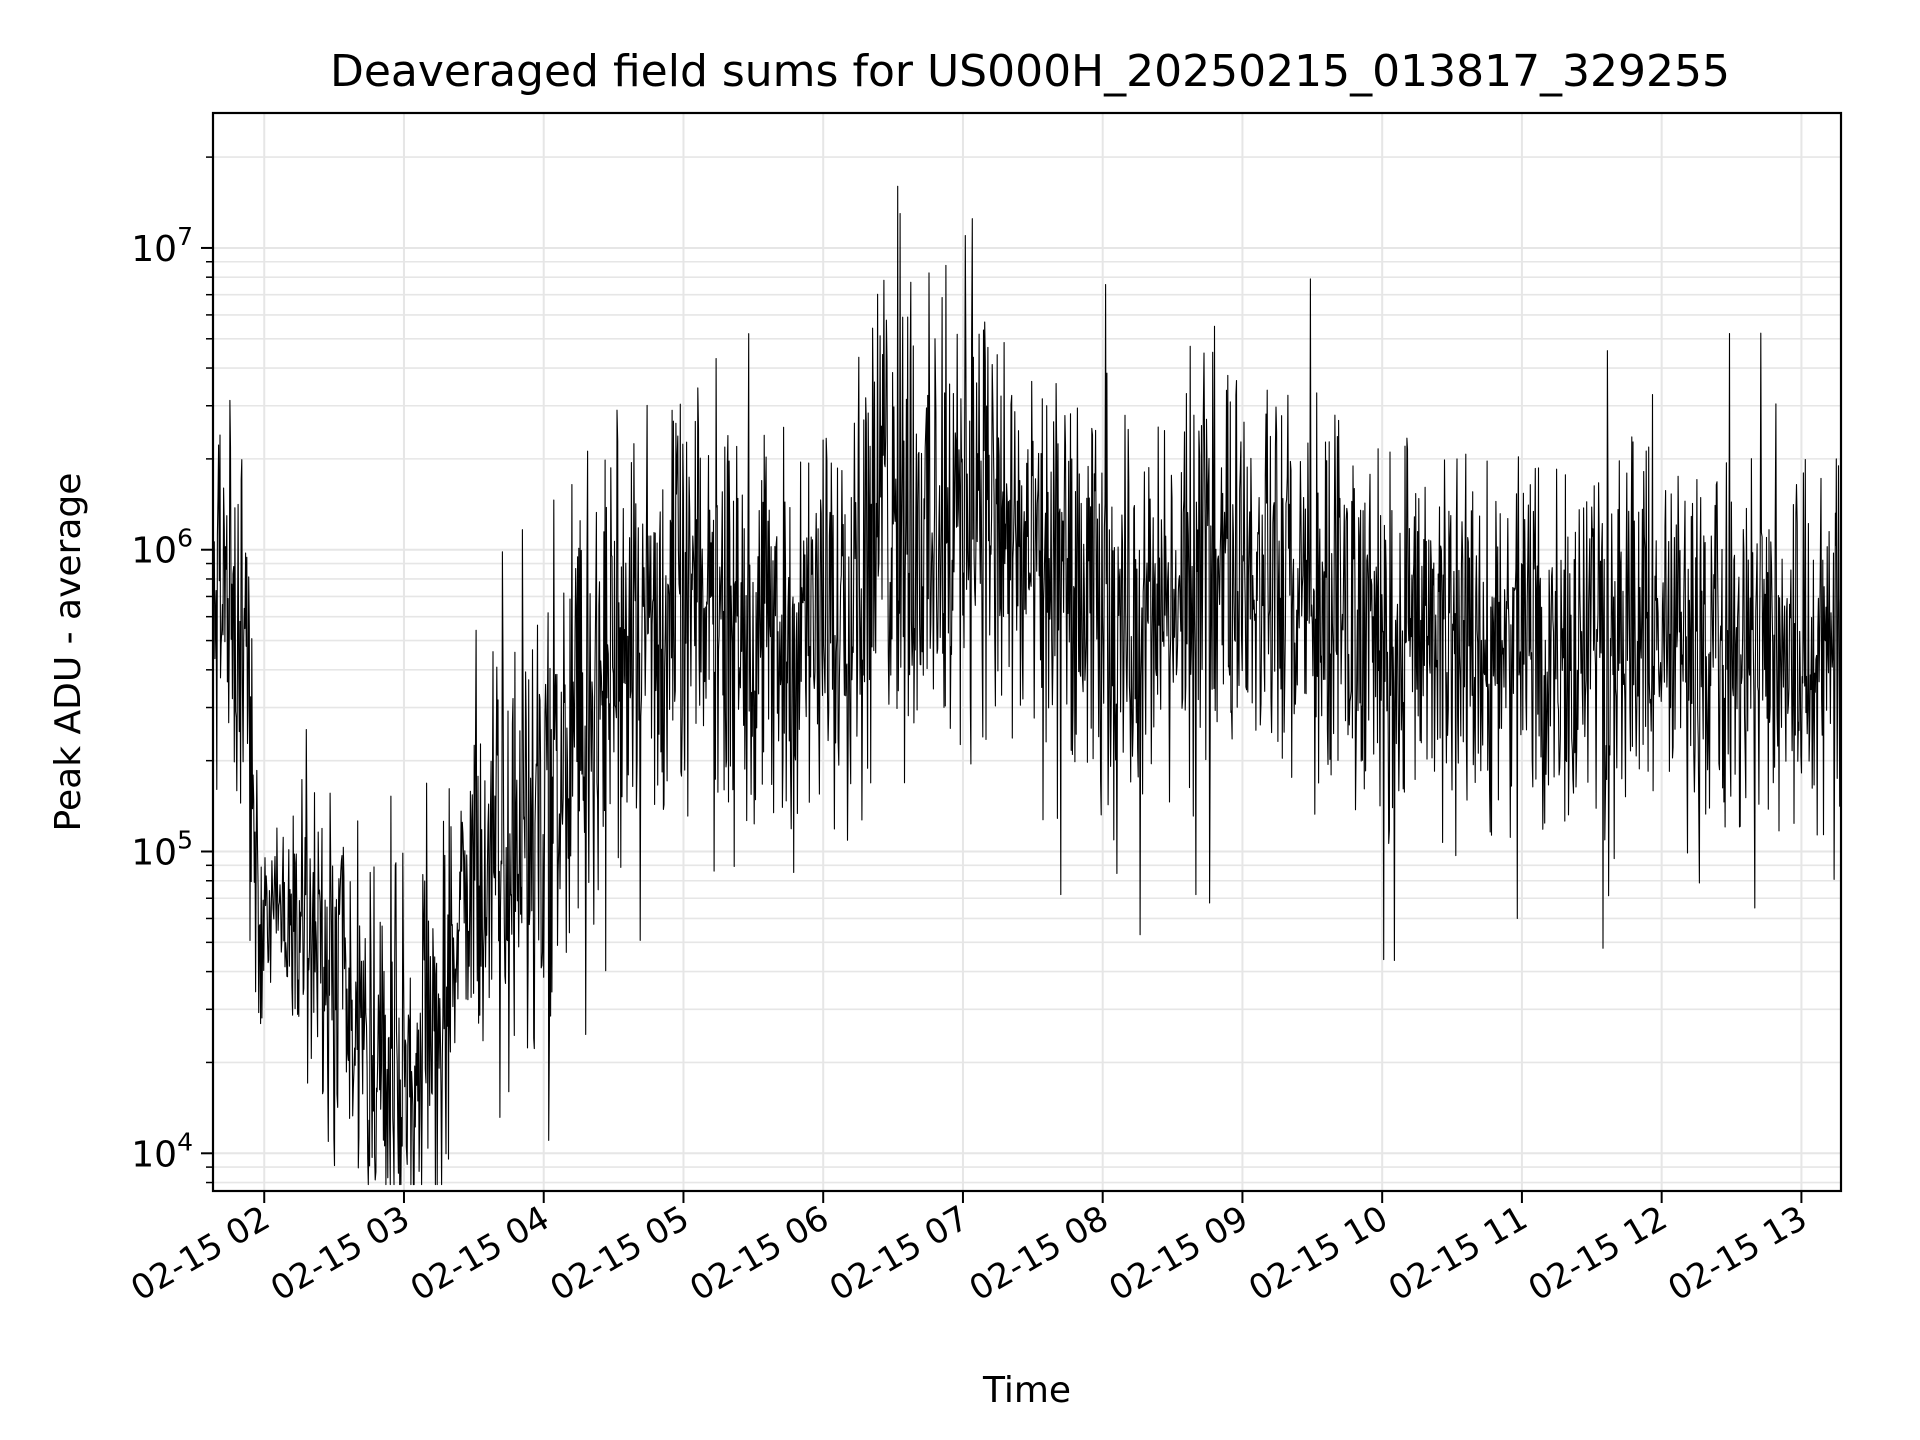 This screenshot has height=1440, width=1920. Describe the element at coordinates (162, 1151) in the screenshot. I see `y-tick-label: 10⁴` at that location.